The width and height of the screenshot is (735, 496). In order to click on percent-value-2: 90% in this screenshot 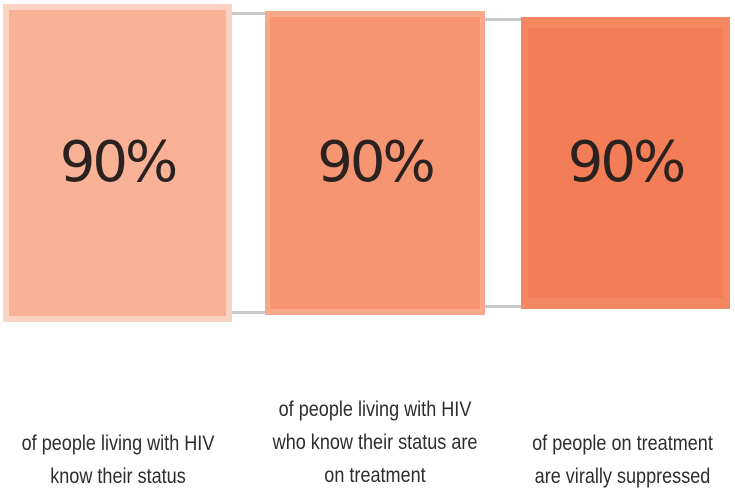, I will do `click(376, 162)`.